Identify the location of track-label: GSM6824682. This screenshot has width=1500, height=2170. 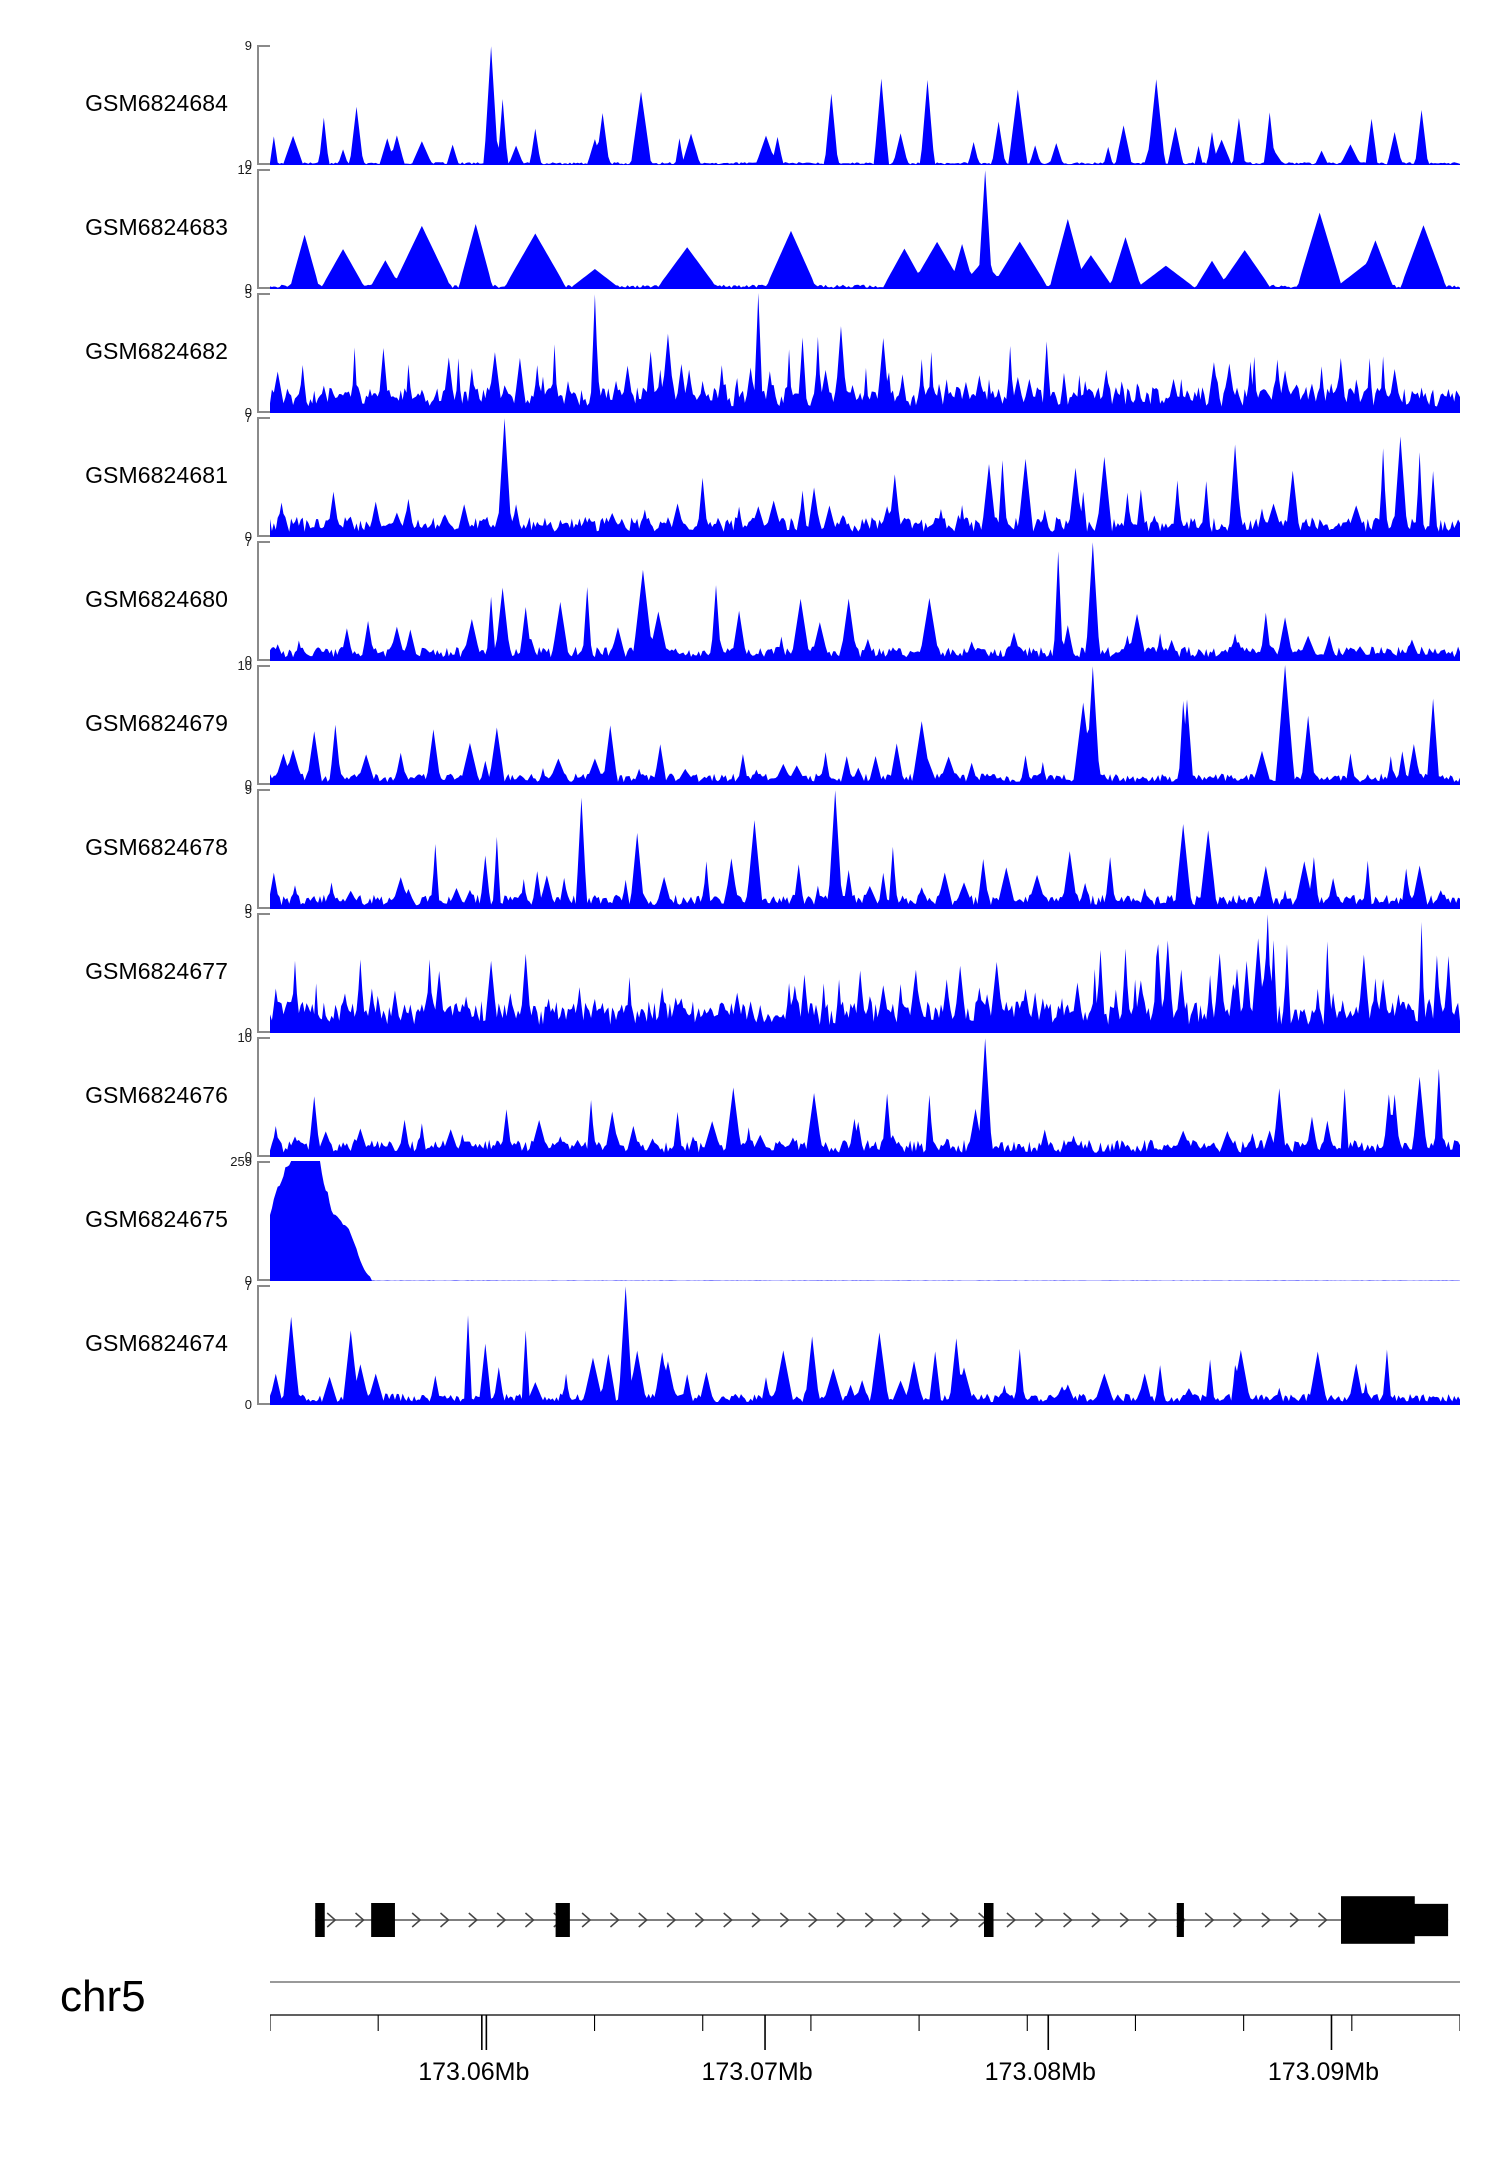
(156, 351).